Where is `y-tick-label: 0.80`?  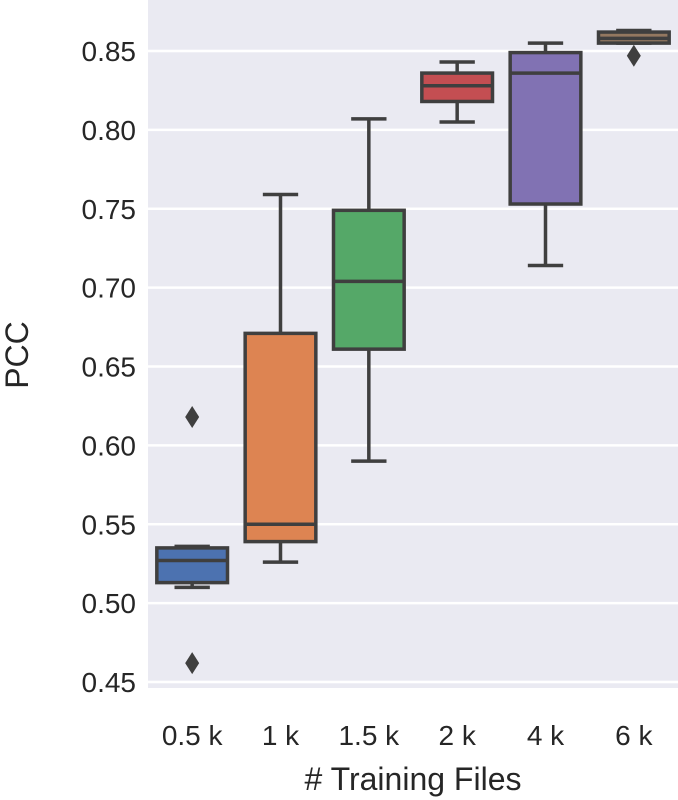 y-tick-label: 0.80 is located at coordinates (109, 130).